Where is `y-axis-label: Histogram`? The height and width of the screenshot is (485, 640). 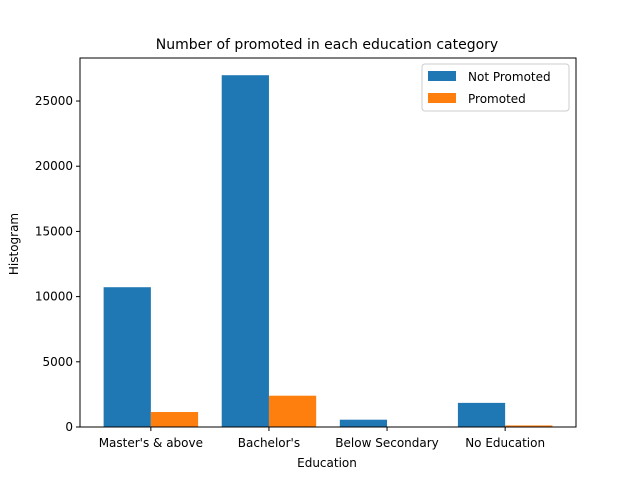 y-axis-label: Histogram is located at coordinates (14, 244).